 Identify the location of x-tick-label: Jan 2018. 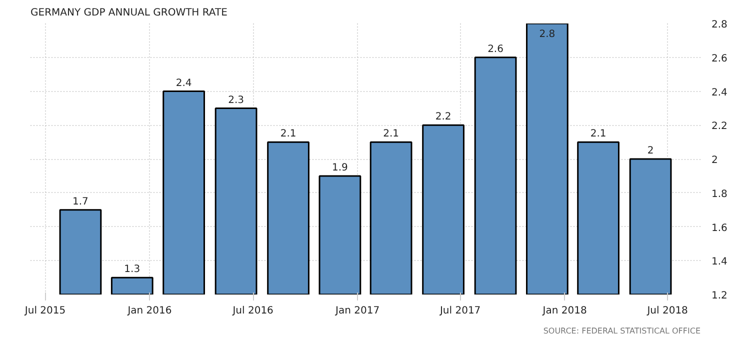
(564, 311).